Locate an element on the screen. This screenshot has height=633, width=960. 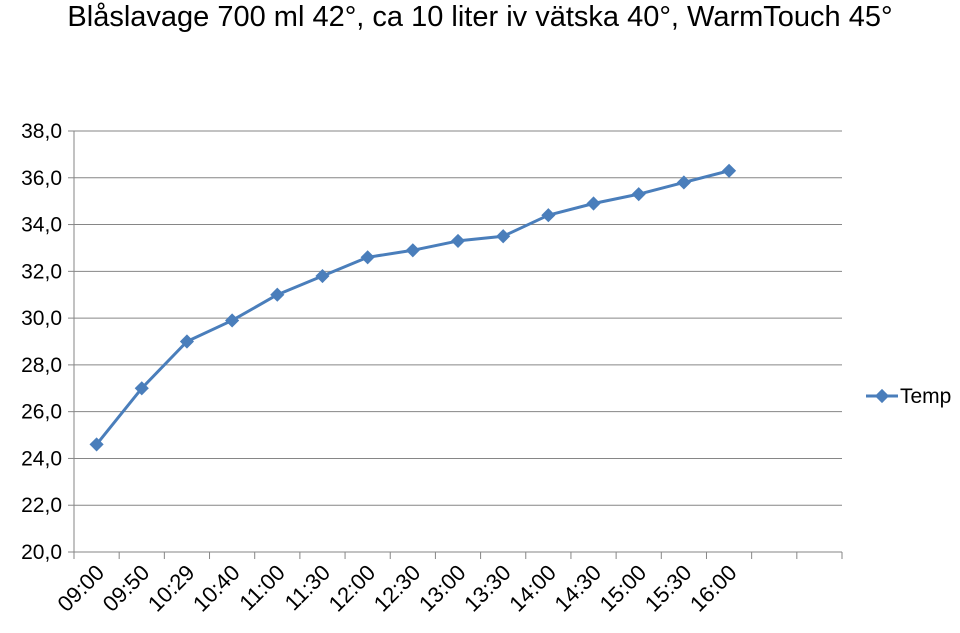
y-tick-label: 26,0 is located at coordinates (41, 412).